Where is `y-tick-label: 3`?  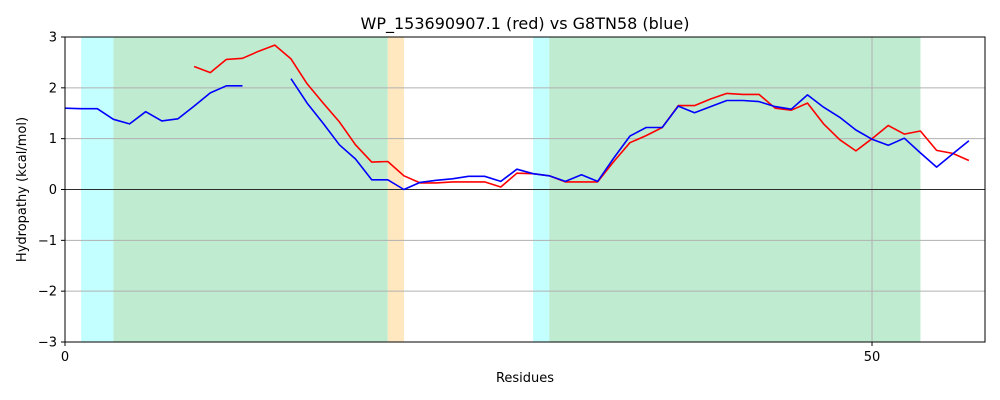 y-tick-label: 3 is located at coordinates (53, 38).